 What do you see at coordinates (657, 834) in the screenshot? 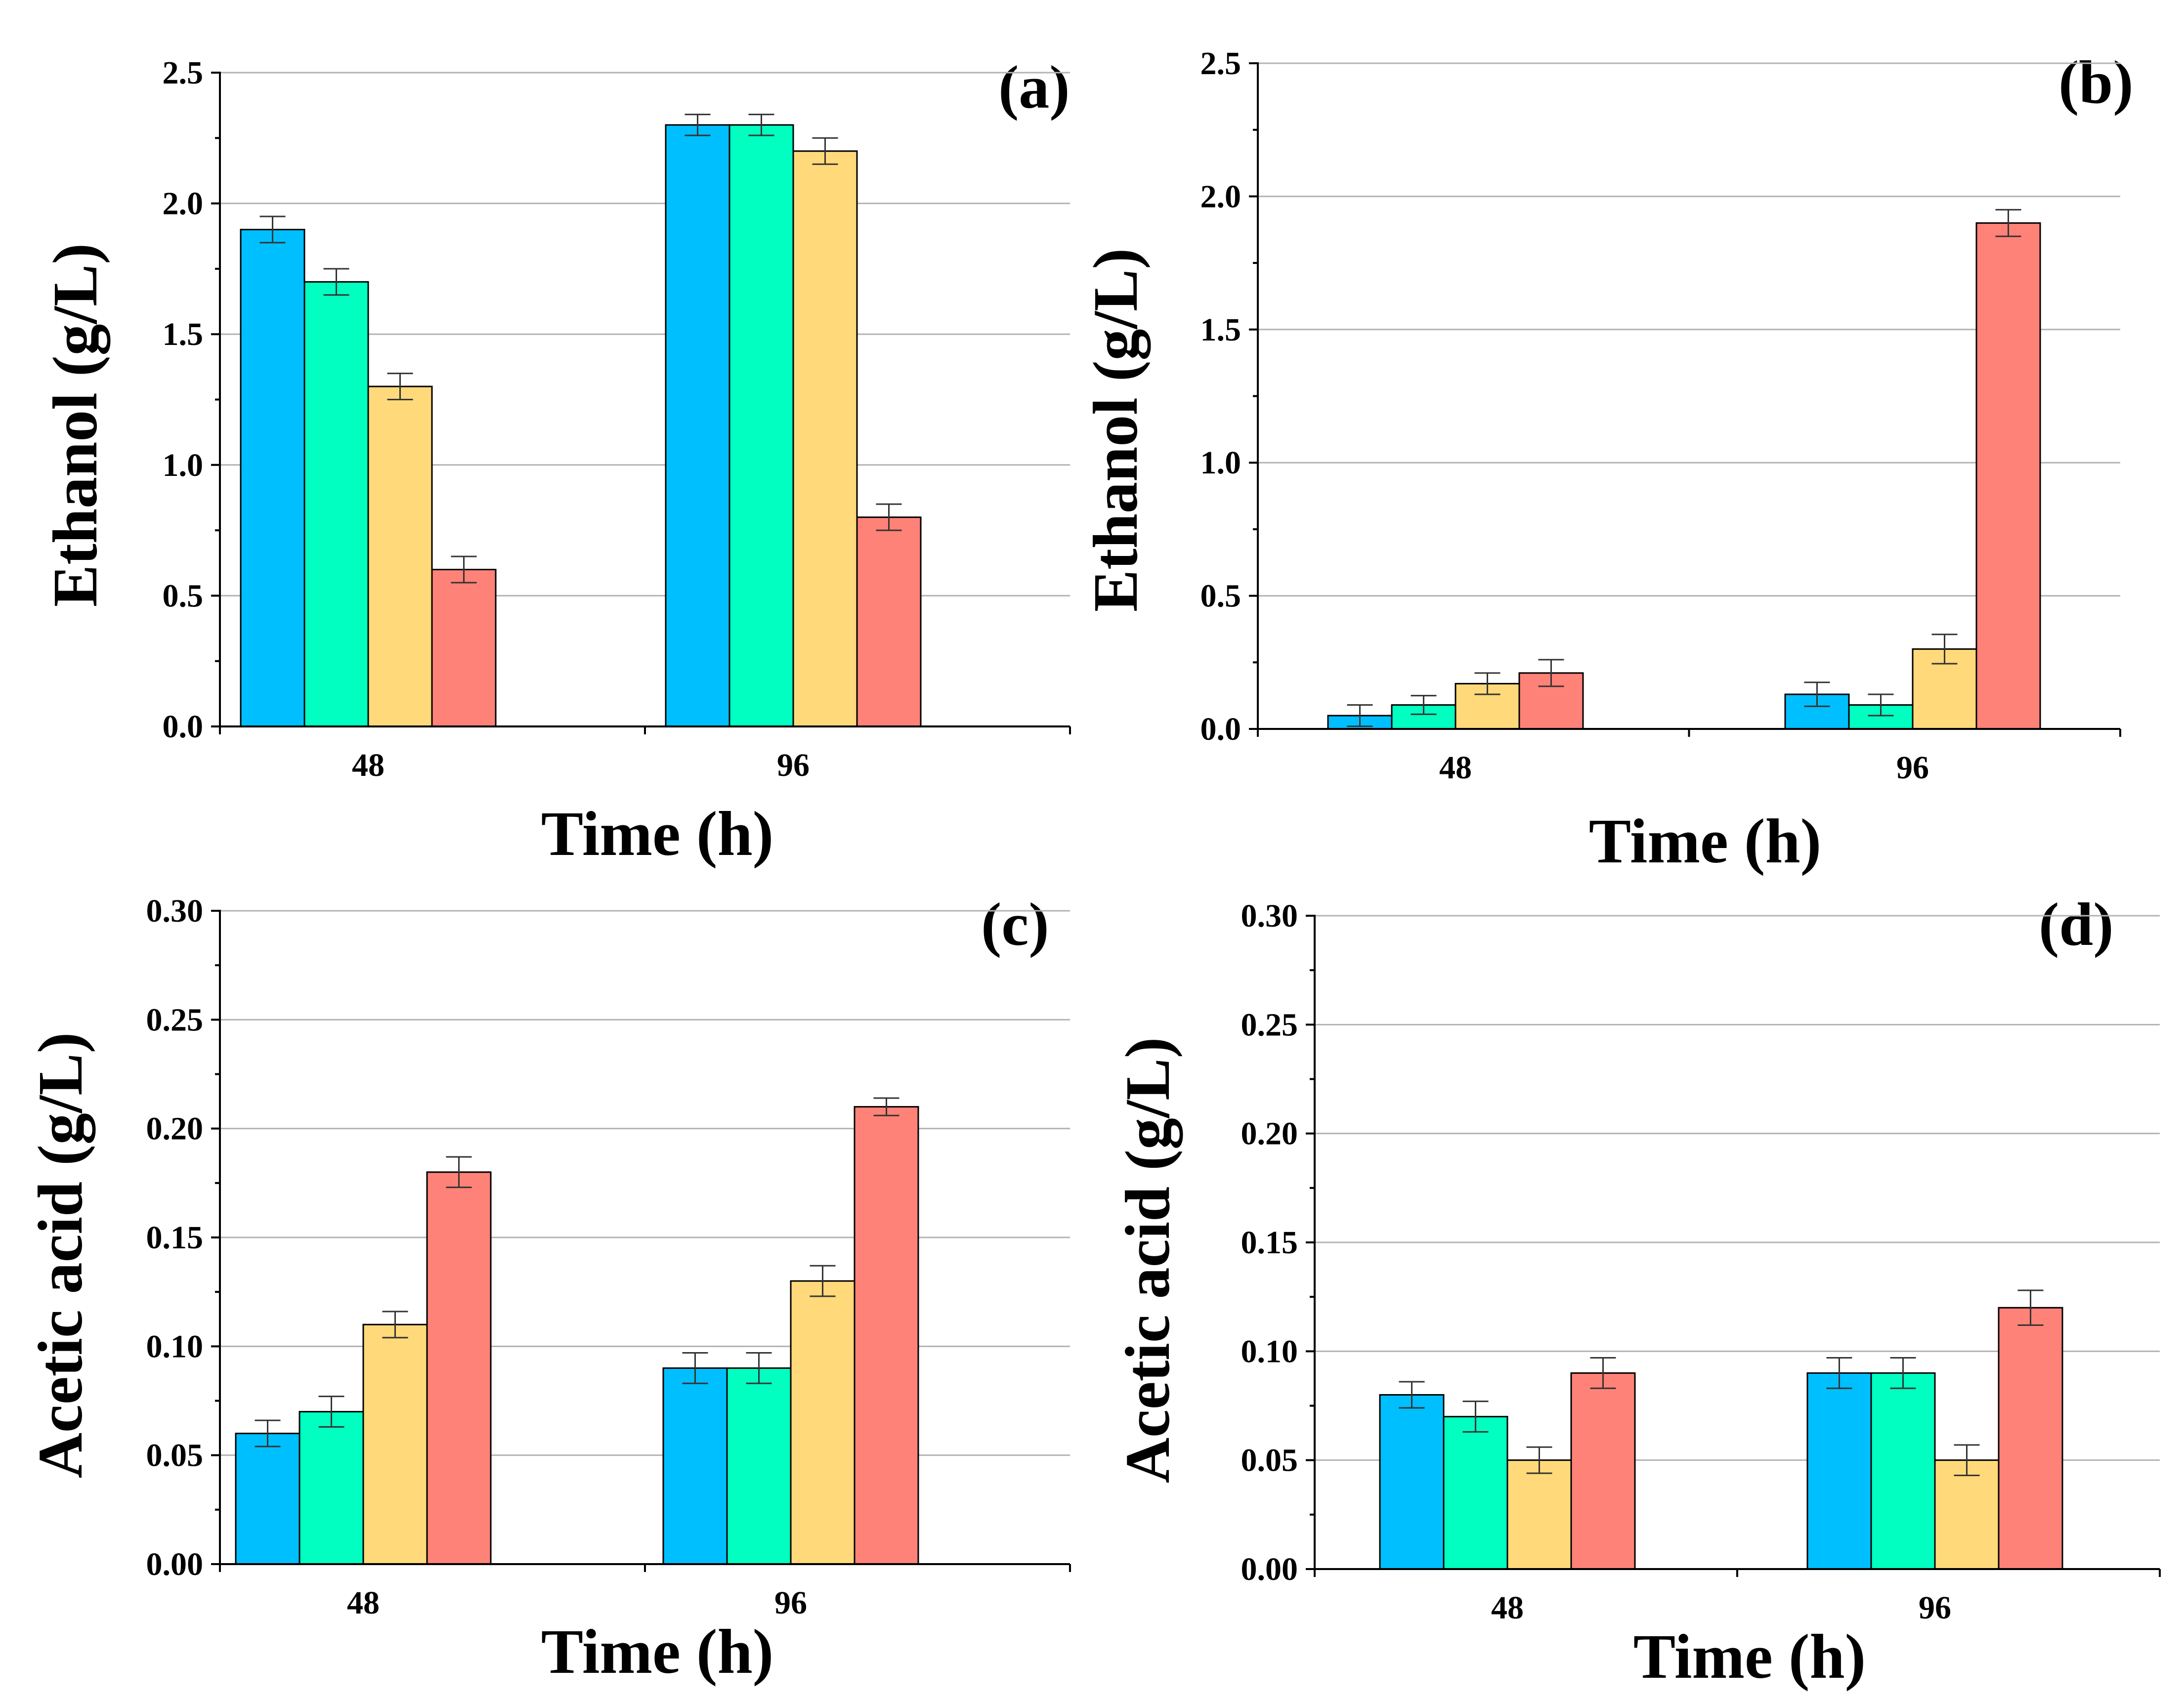
I see `panel-a-xlabel: Time (h)` at bounding box center [657, 834].